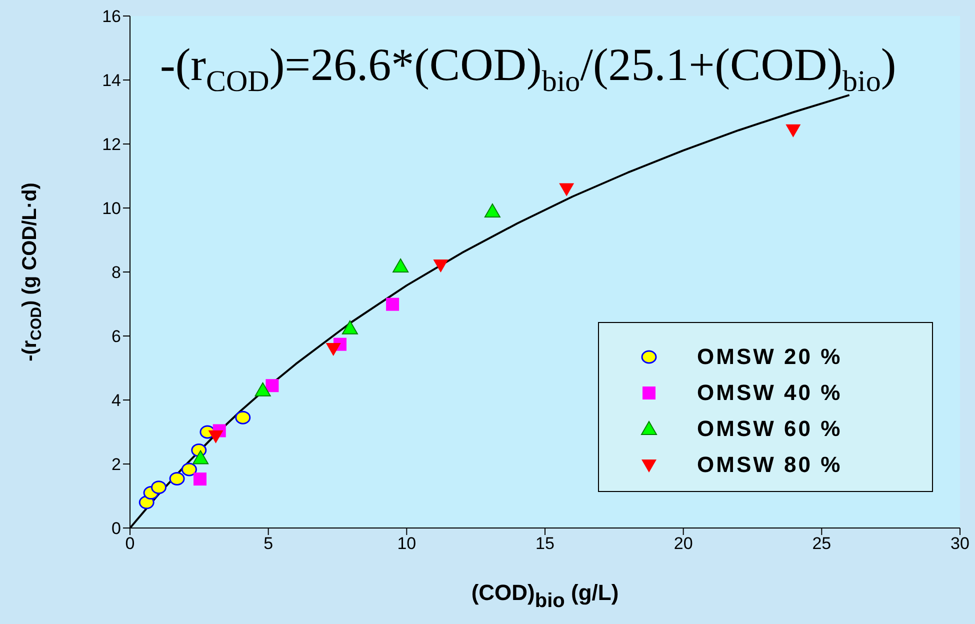 The height and width of the screenshot is (624, 975). Describe the element at coordinates (769, 357) in the screenshot. I see `legend-label: OMSW 20 %` at that location.